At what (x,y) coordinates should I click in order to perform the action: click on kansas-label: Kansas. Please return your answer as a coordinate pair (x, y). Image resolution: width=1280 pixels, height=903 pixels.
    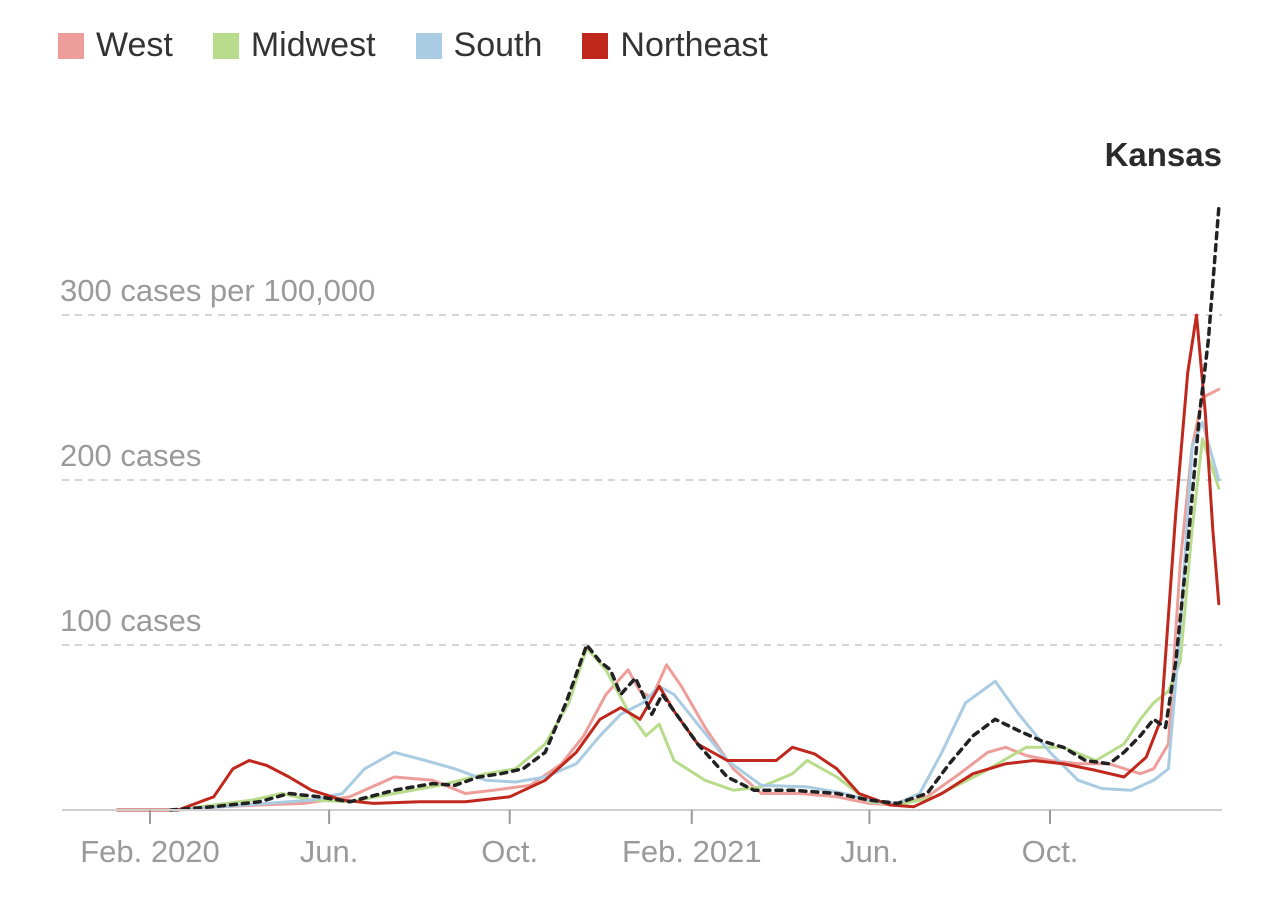
    Looking at the image, I should click on (1163, 154).